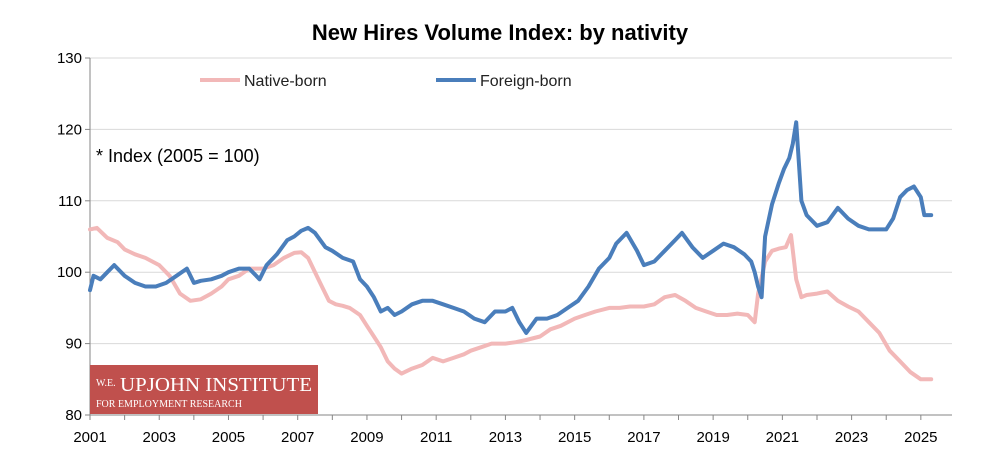 Image resolution: width=1000 pixels, height=461 pixels. What do you see at coordinates (500, 32) in the screenshot?
I see `chart-title: New Hires Volume Index: by nativity` at bounding box center [500, 32].